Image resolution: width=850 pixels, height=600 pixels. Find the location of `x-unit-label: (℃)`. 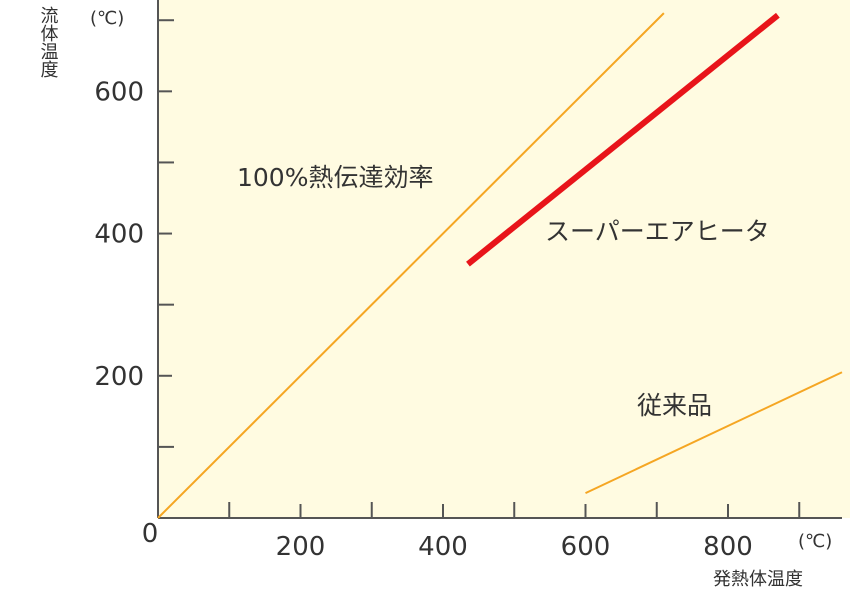

x-unit-label: (℃) is located at coordinates (815, 541).